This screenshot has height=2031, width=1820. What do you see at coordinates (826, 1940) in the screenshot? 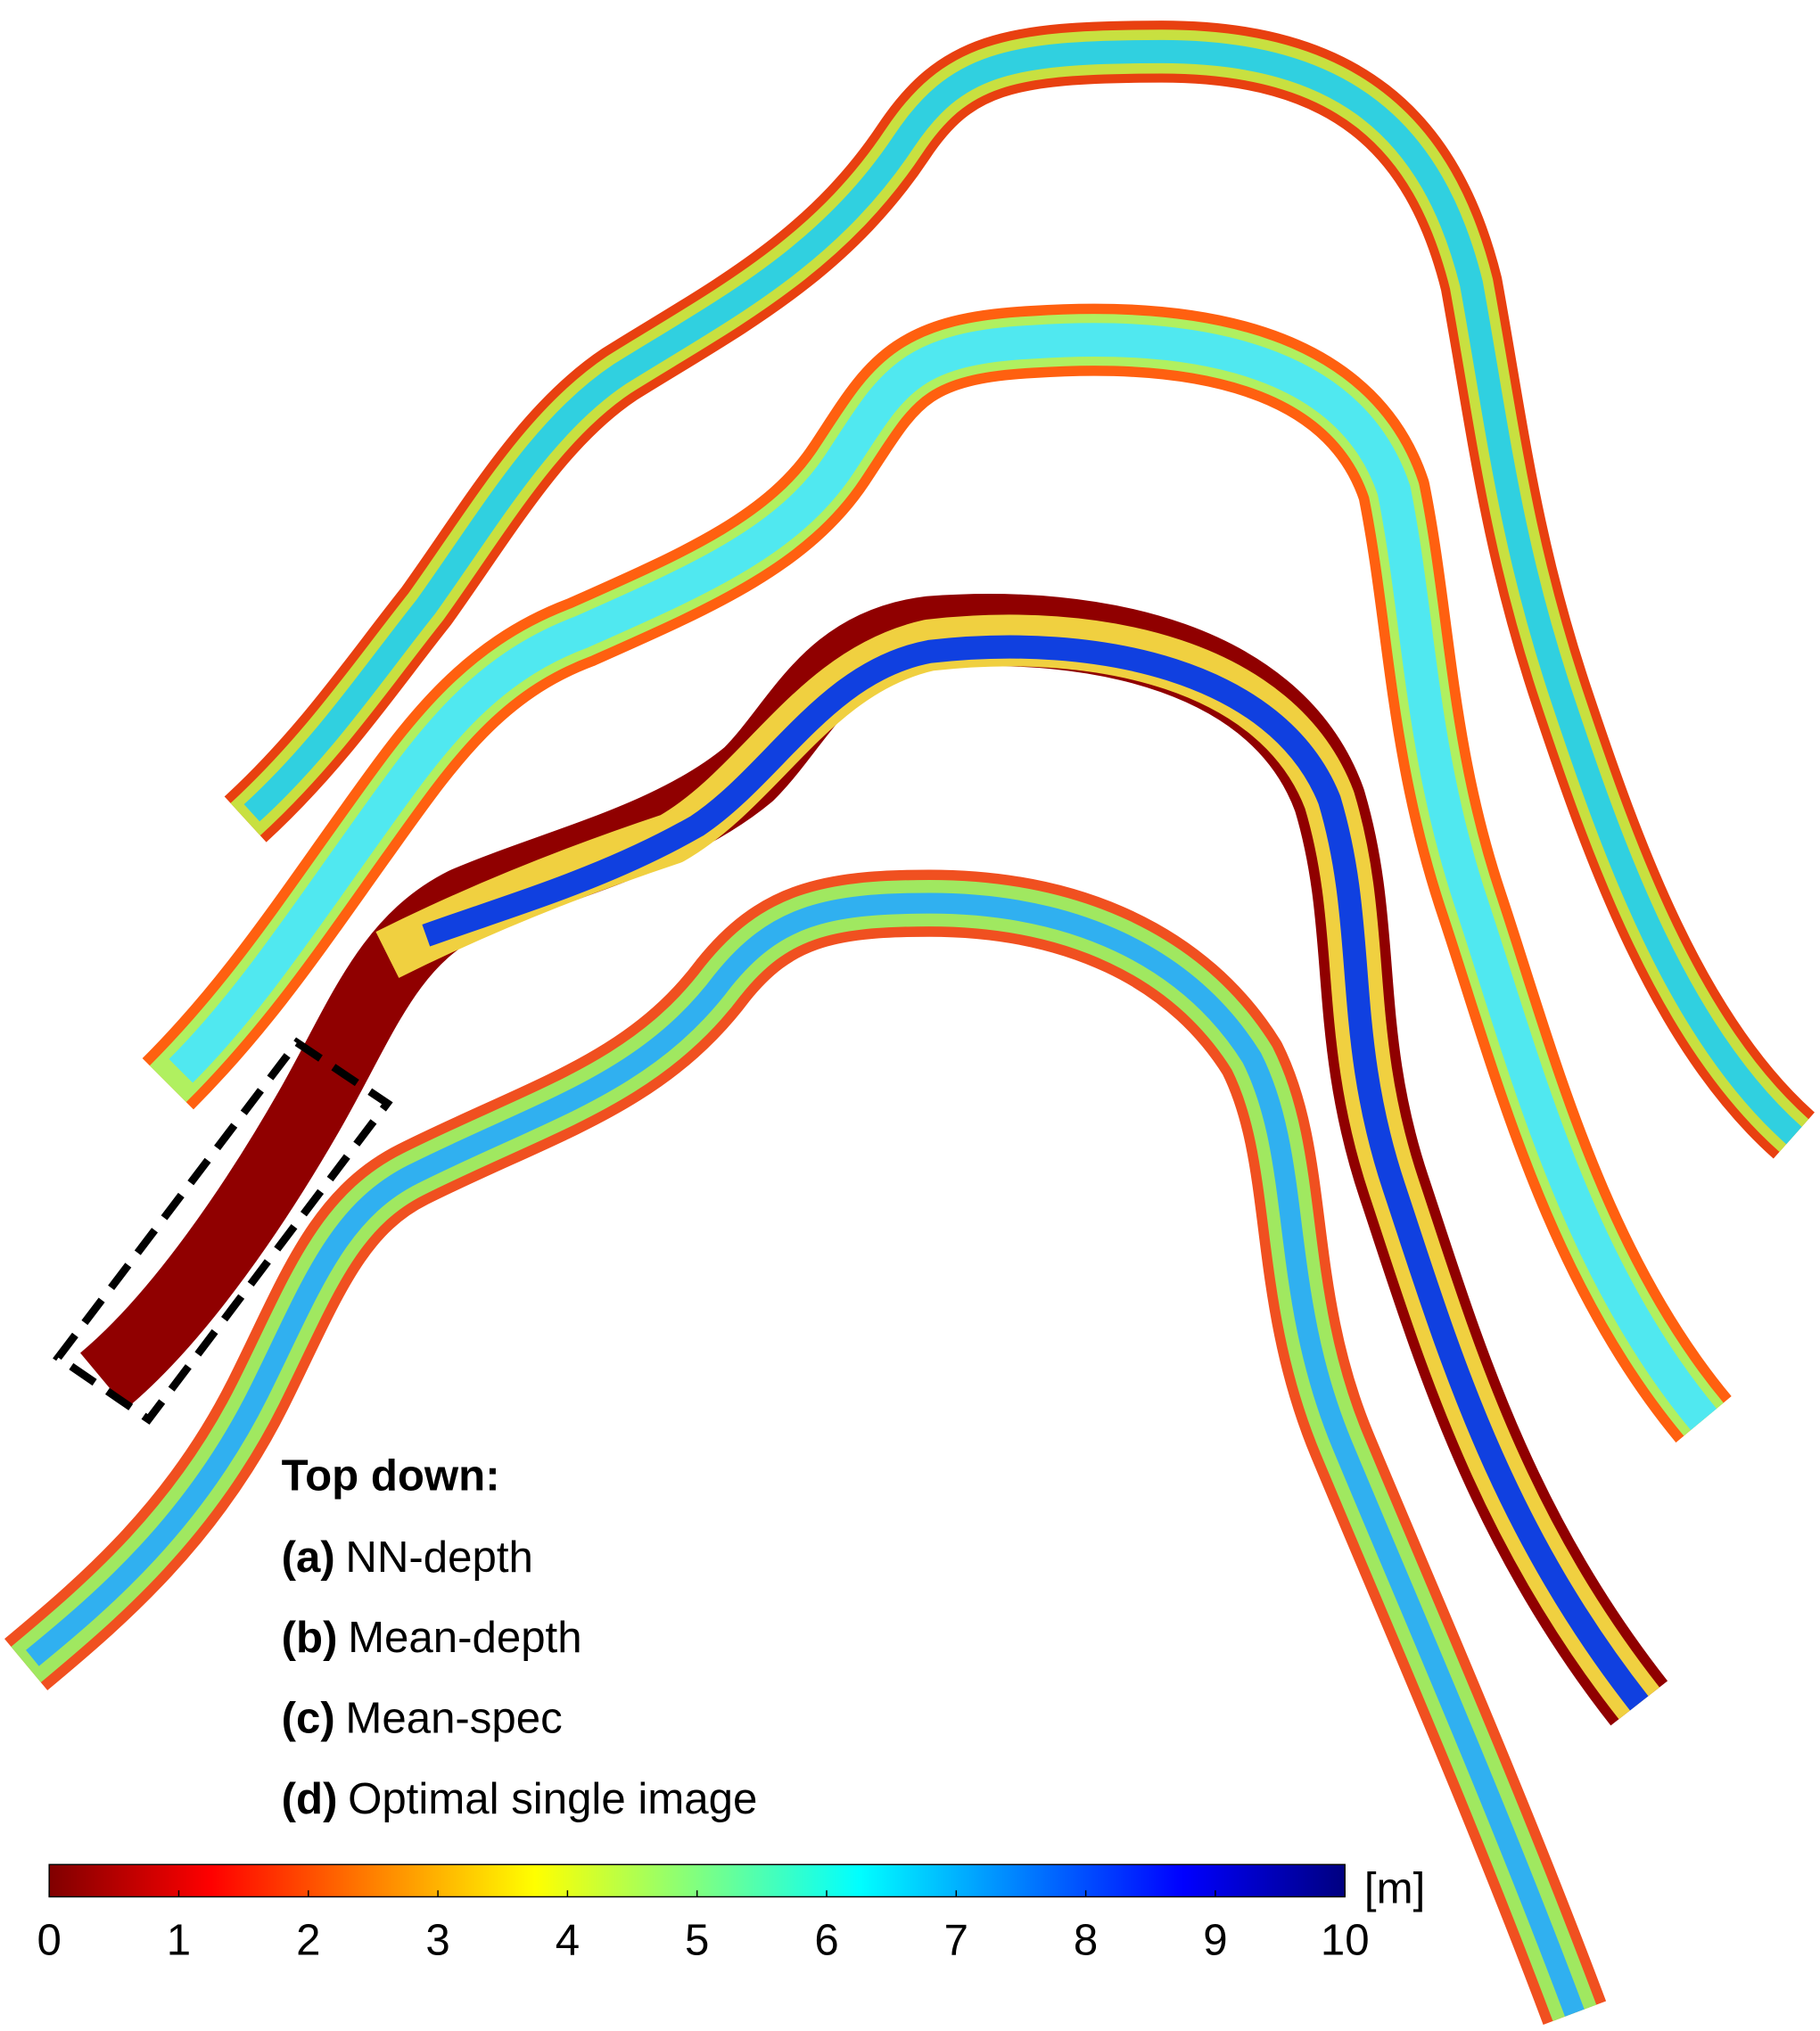
I see `colorbar-tick-label: 6` at bounding box center [826, 1940].